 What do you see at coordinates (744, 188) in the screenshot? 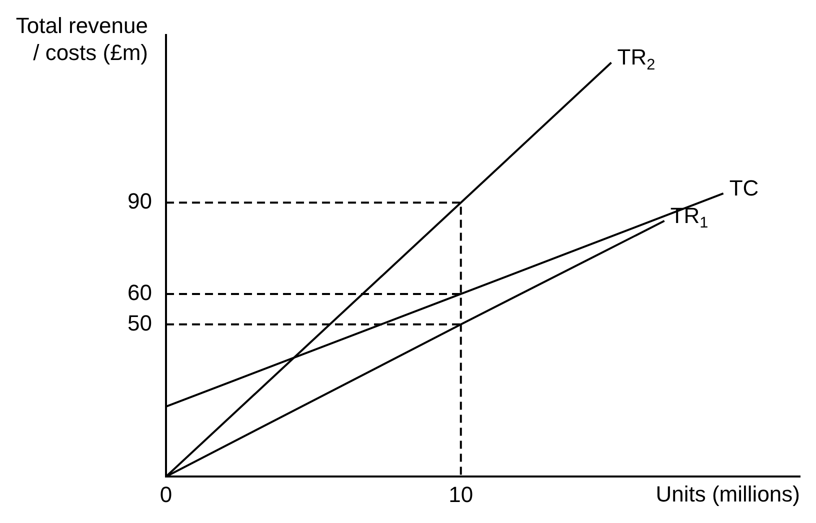
I see `series-label: TC` at bounding box center [744, 188].